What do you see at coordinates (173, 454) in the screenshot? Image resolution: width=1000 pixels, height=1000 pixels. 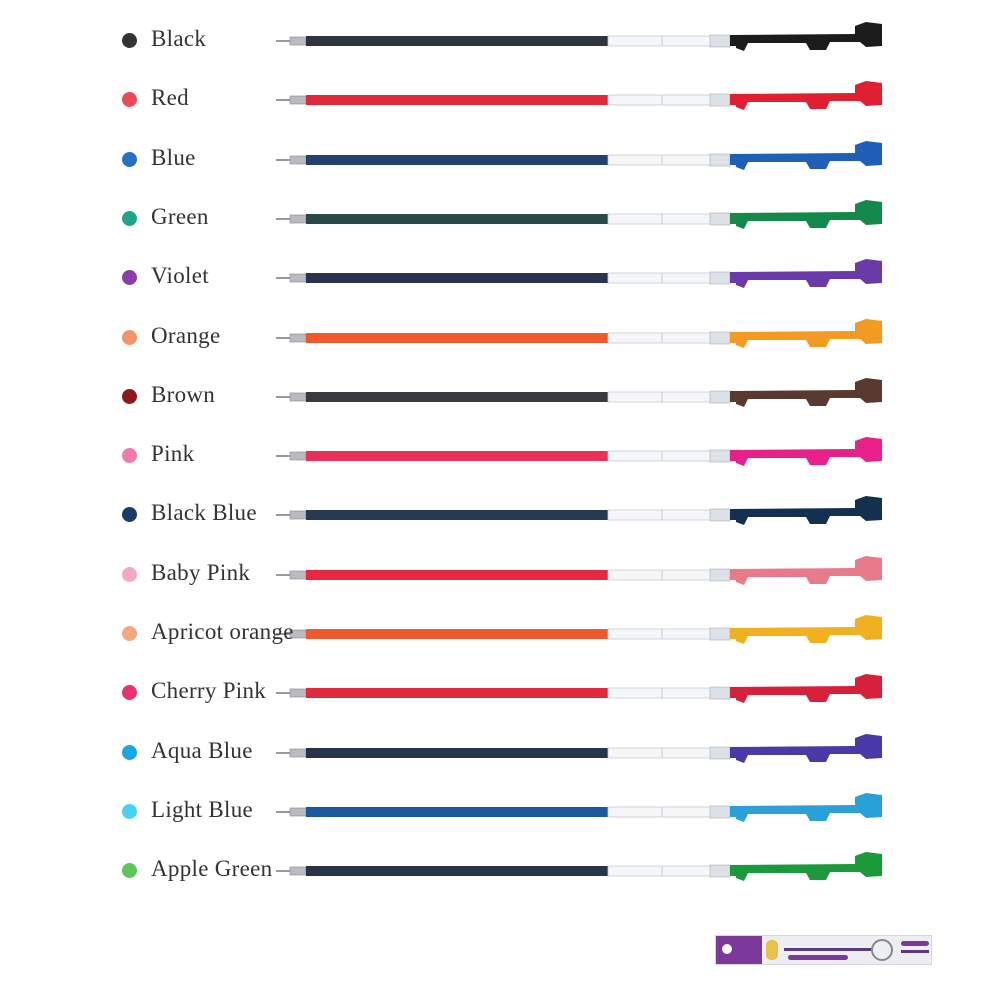 I see `color-label: Pink` at bounding box center [173, 454].